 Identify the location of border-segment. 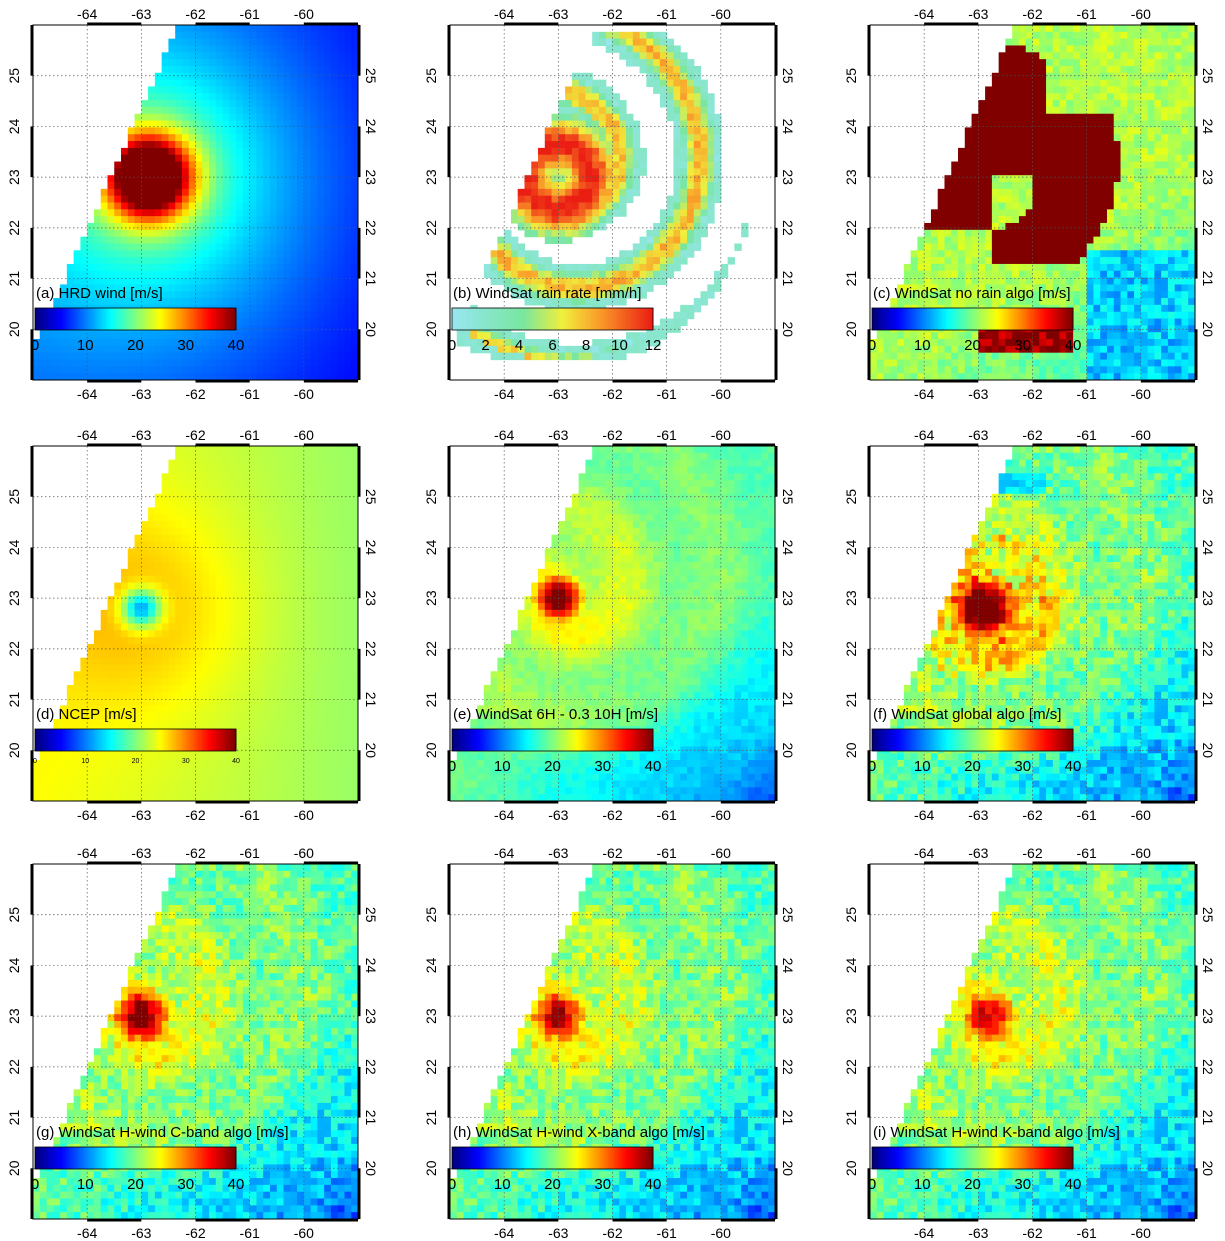
(114, 381).